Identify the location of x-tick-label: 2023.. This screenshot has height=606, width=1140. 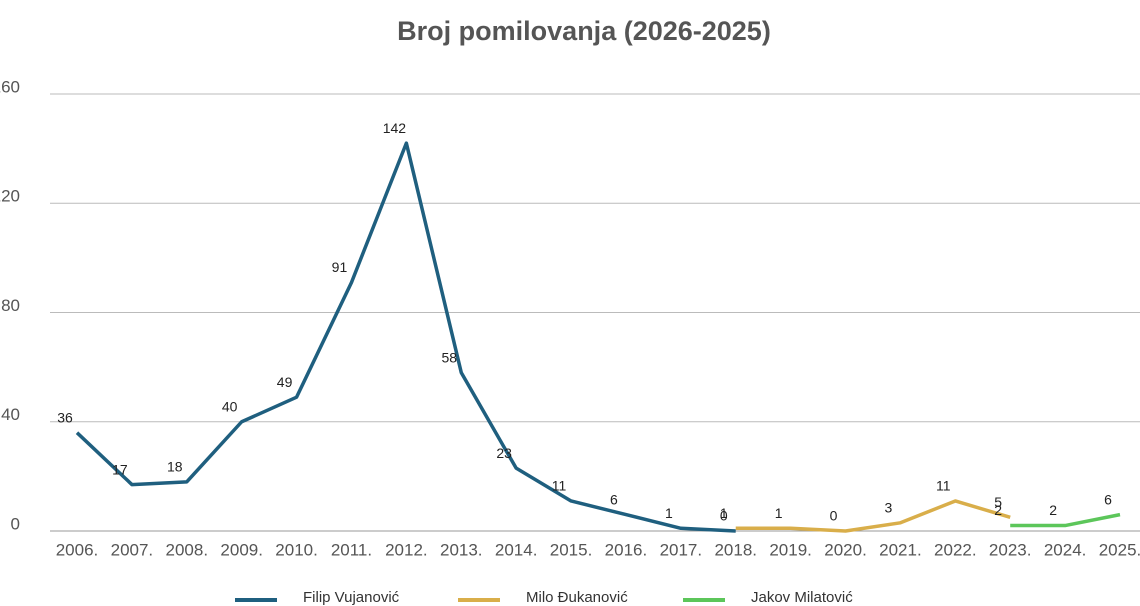
(1010, 549).